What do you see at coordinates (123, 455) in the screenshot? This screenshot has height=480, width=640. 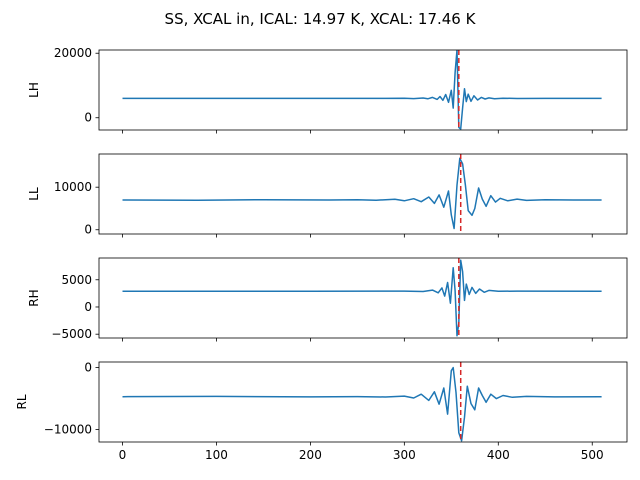 I see `x-tick-label: 0` at bounding box center [123, 455].